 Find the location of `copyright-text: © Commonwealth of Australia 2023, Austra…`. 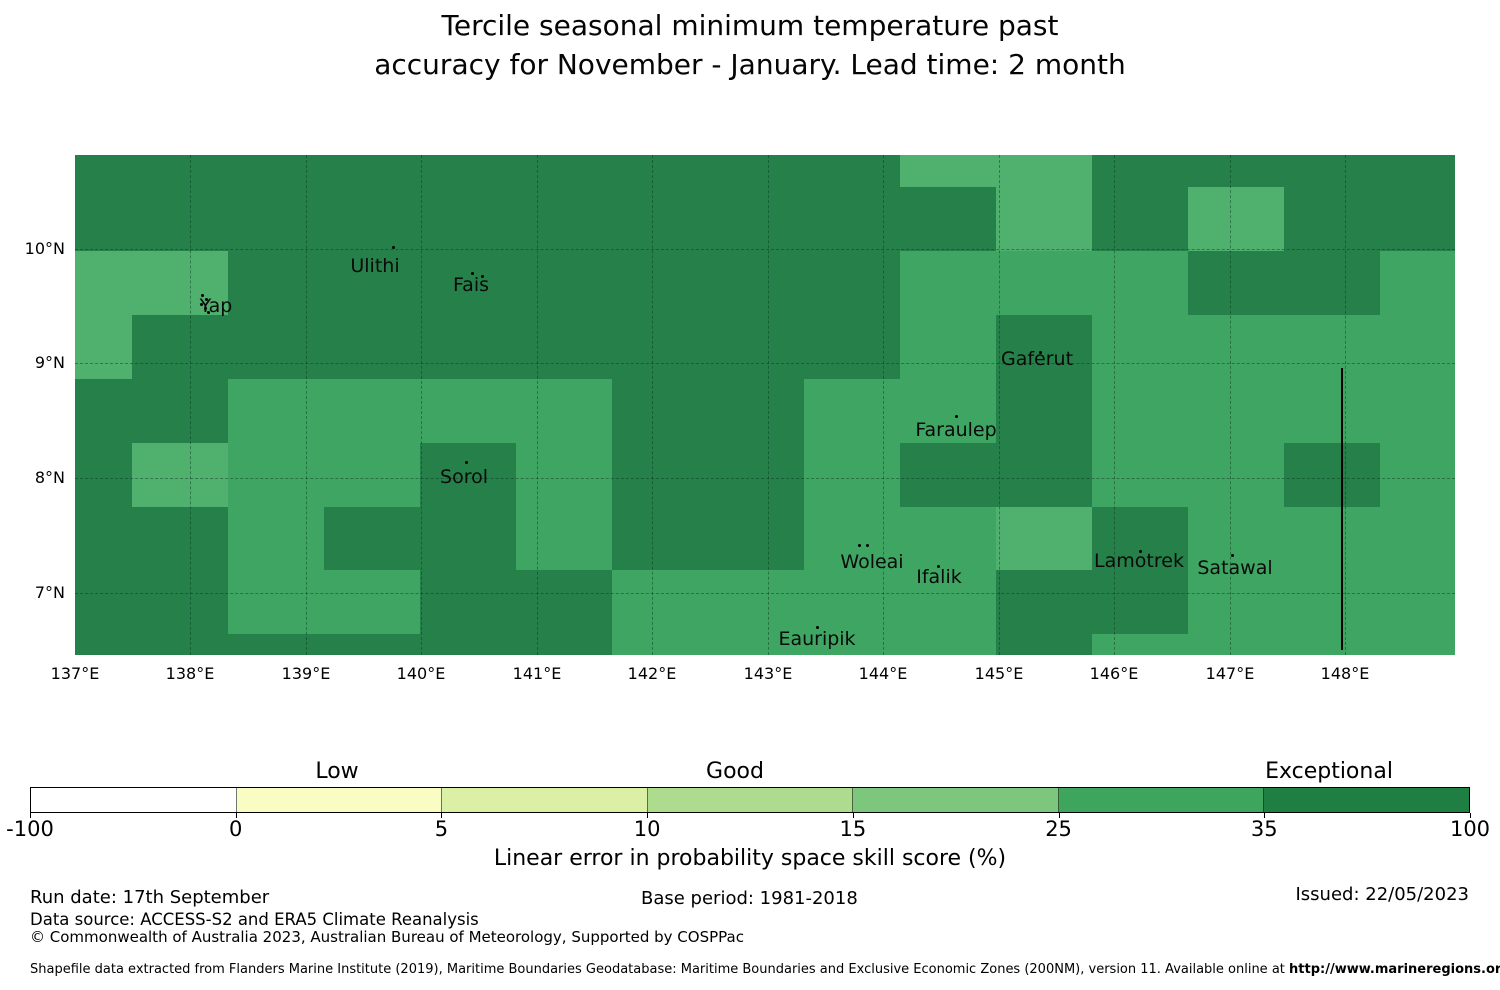

copyright-text: © Commonwealth of Australia 2023, Austra… is located at coordinates (387, 937).